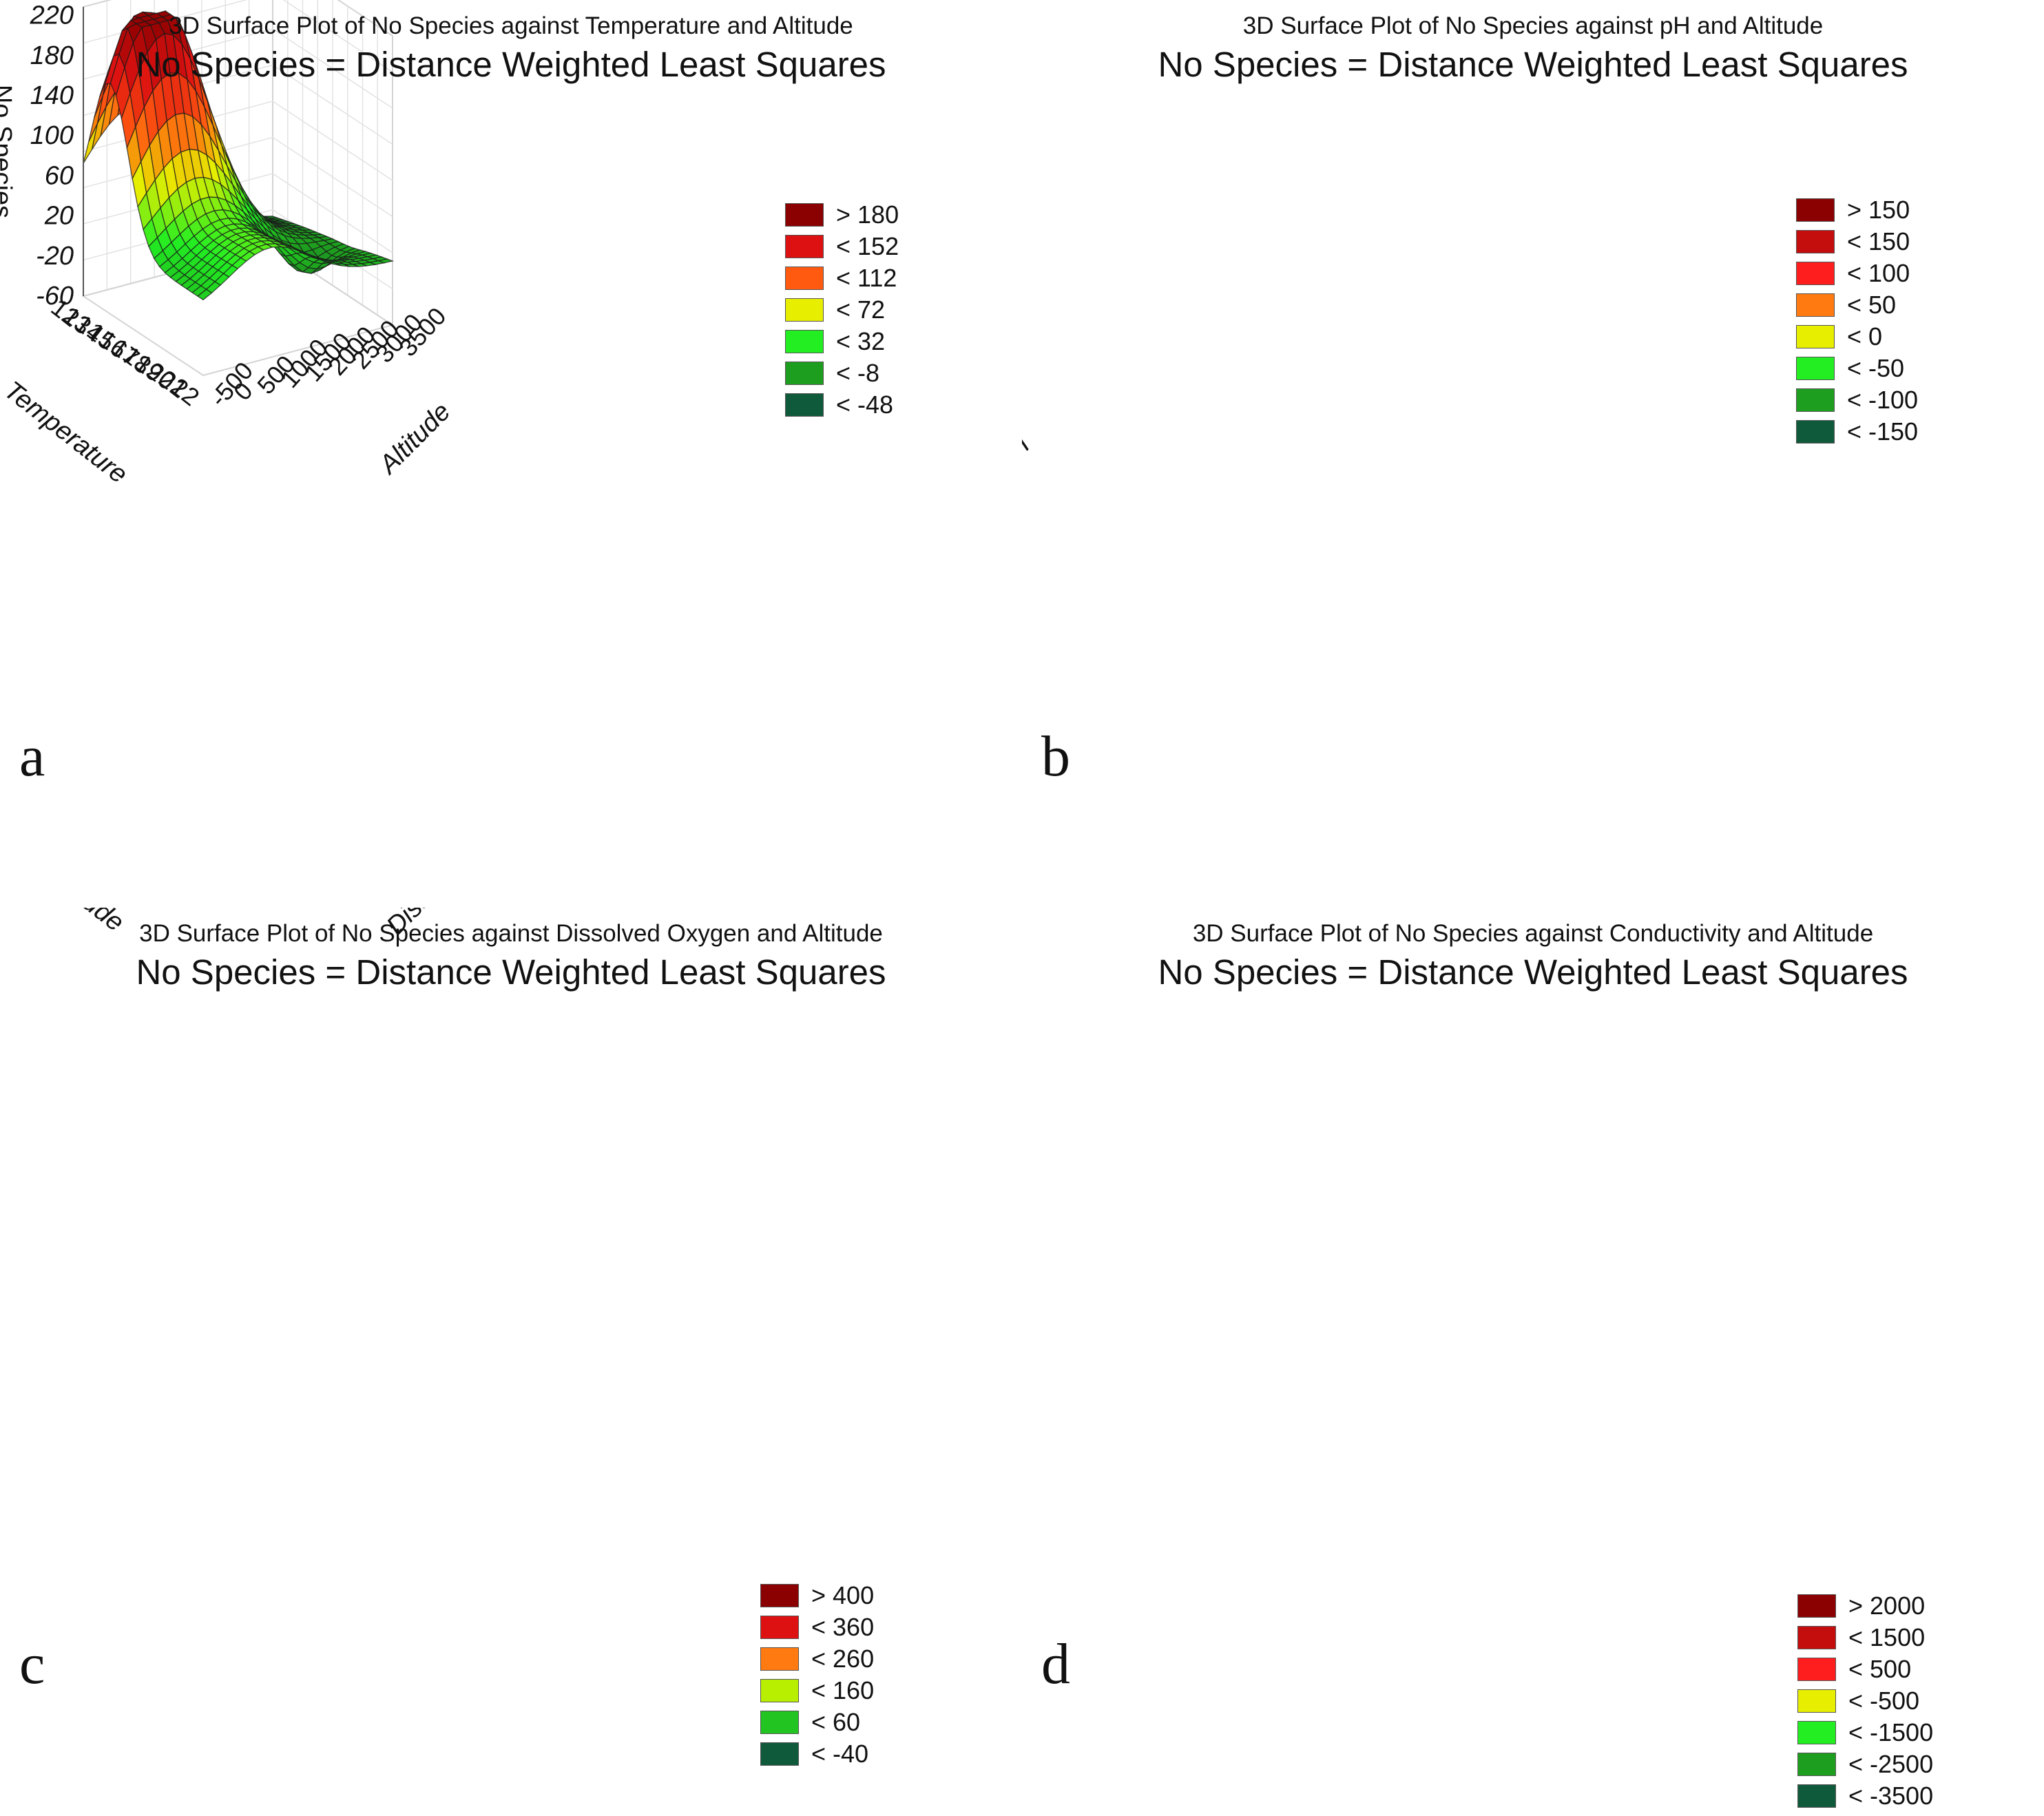 This screenshot has width=2044, height=1816. I want to click on y-axis: 9.08.88.68.48.28.07.87.67.47.27.06.86.6, so click(1023, 333).